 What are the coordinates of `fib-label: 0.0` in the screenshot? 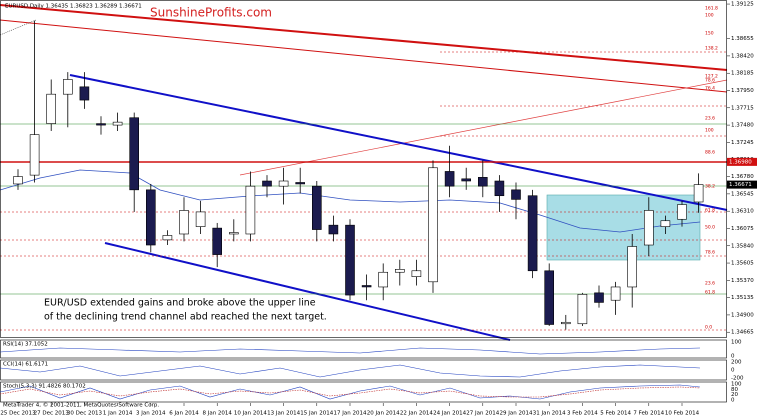 It's located at (708, 328).